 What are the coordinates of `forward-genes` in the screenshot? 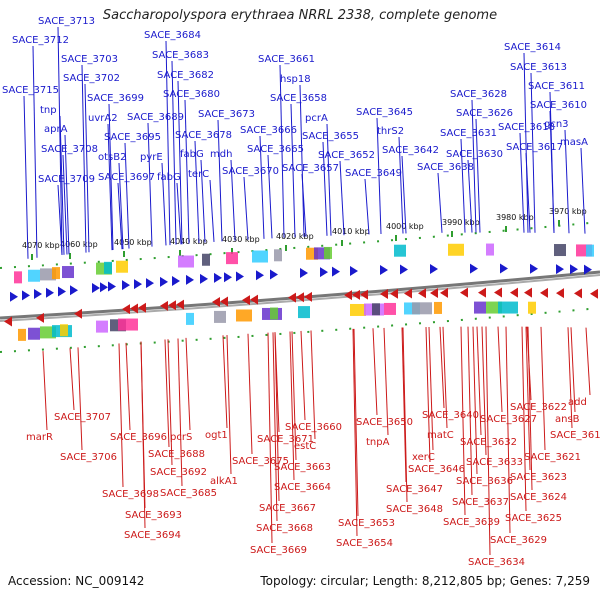 It's located at (301, 282).